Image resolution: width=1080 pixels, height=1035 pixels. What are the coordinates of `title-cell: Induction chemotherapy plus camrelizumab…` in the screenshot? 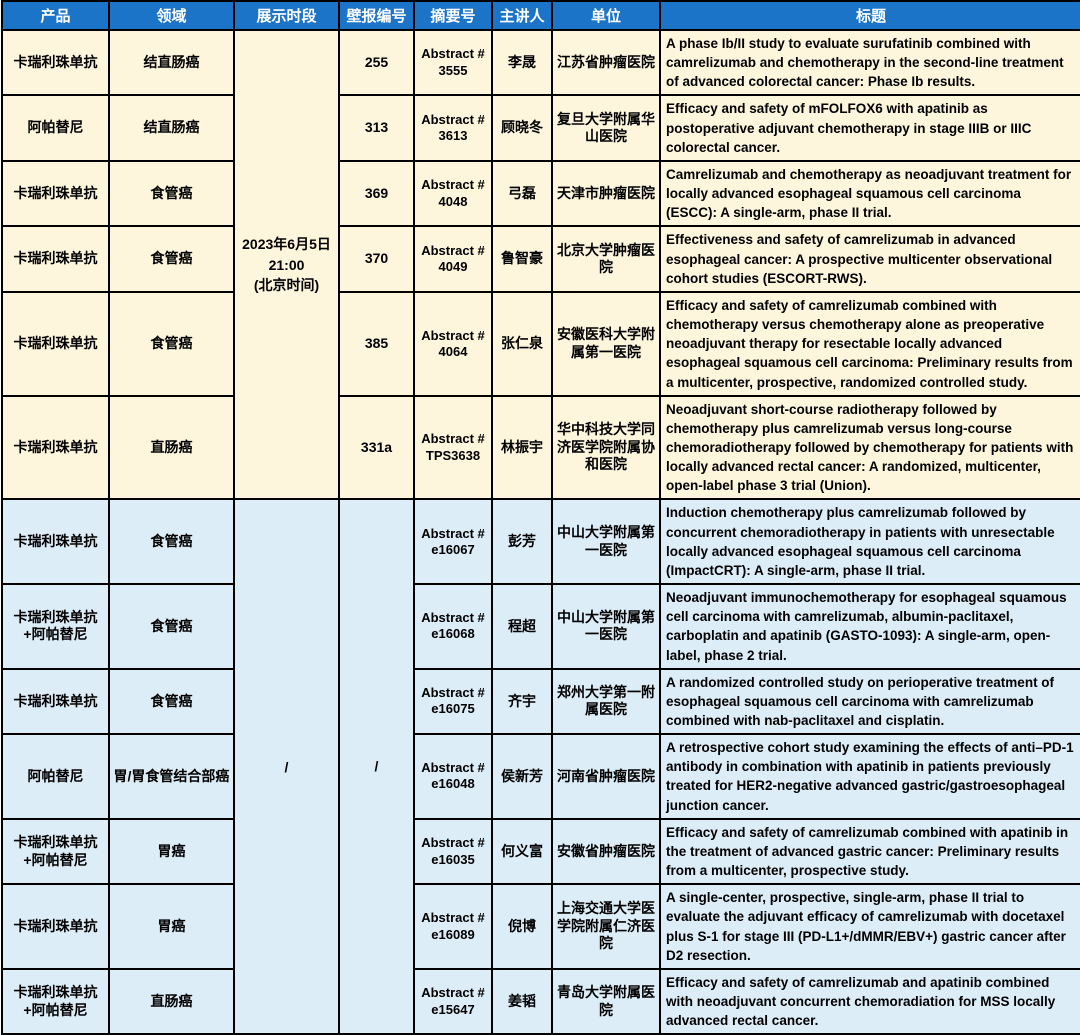 It's located at (869, 542).